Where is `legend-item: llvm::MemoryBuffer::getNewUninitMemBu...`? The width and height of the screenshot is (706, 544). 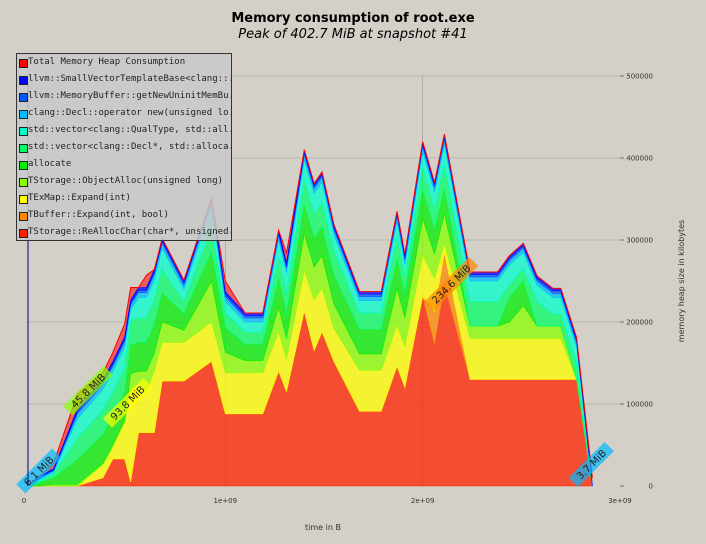 legend-item: llvm::MemoryBuffer::getNewUninitMemBu... is located at coordinates (124, 96).